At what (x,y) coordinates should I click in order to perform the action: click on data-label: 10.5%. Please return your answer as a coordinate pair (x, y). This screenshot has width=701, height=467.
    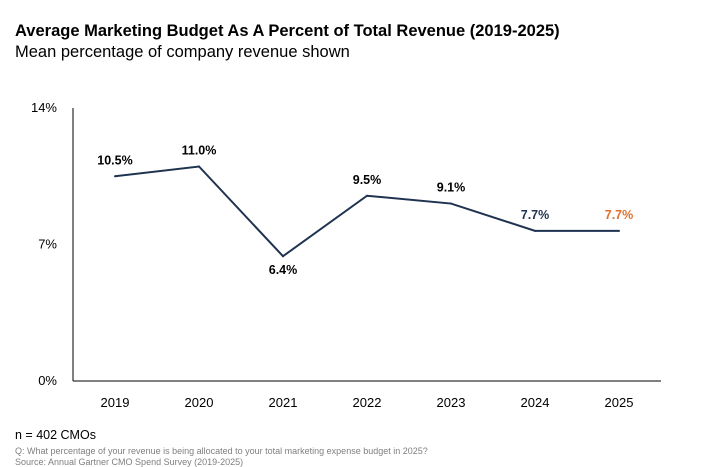
    Looking at the image, I should click on (114, 160).